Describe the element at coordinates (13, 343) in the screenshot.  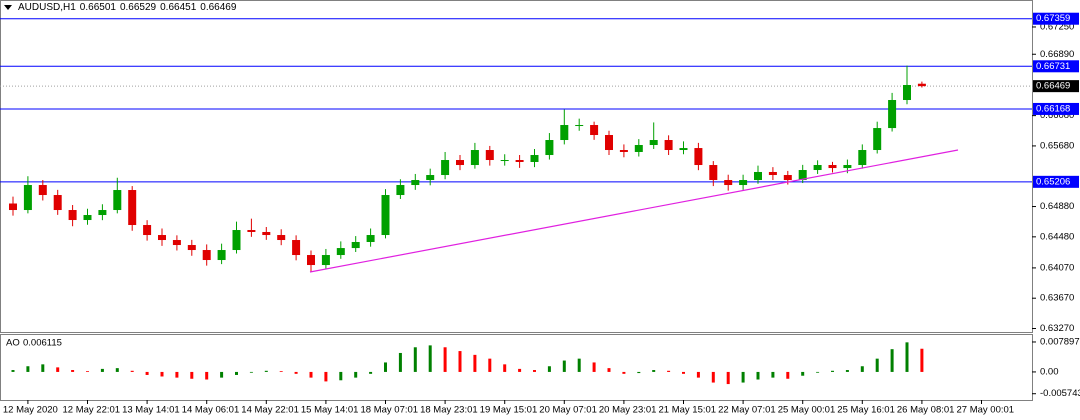
I see `ao-name: AO` at that location.